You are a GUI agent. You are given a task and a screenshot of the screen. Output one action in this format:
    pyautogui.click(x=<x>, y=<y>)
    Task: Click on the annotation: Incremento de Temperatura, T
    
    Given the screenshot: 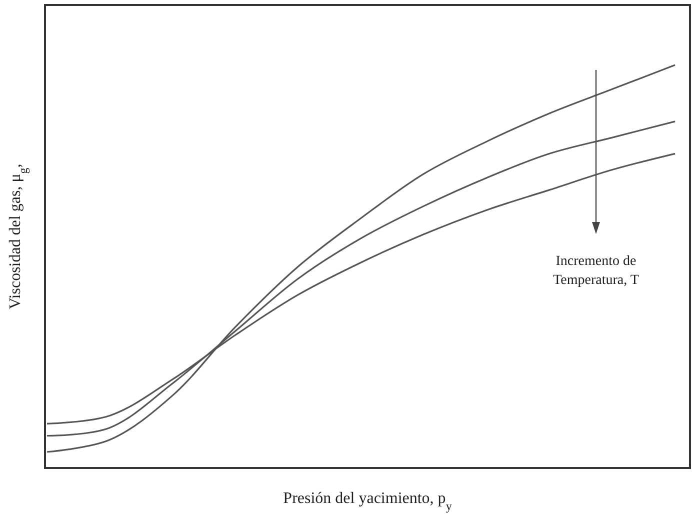 What is the action you would take?
    pyautogui.click(x=596, y=271)
    